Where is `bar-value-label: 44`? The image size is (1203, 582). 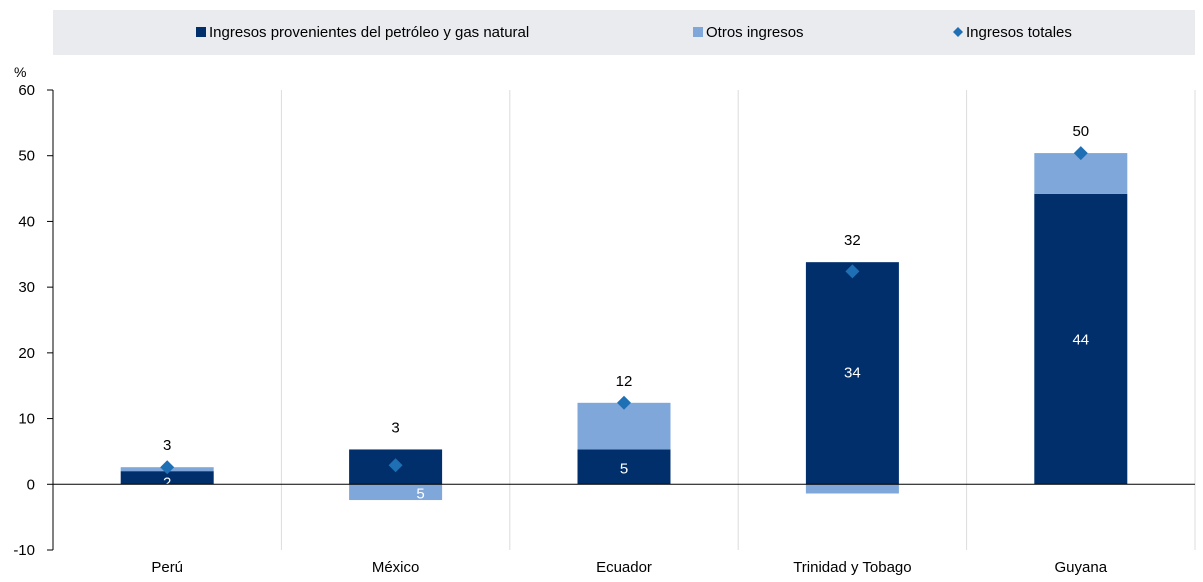
bar-value-label: 44 is located at coordinates (1080, 340).